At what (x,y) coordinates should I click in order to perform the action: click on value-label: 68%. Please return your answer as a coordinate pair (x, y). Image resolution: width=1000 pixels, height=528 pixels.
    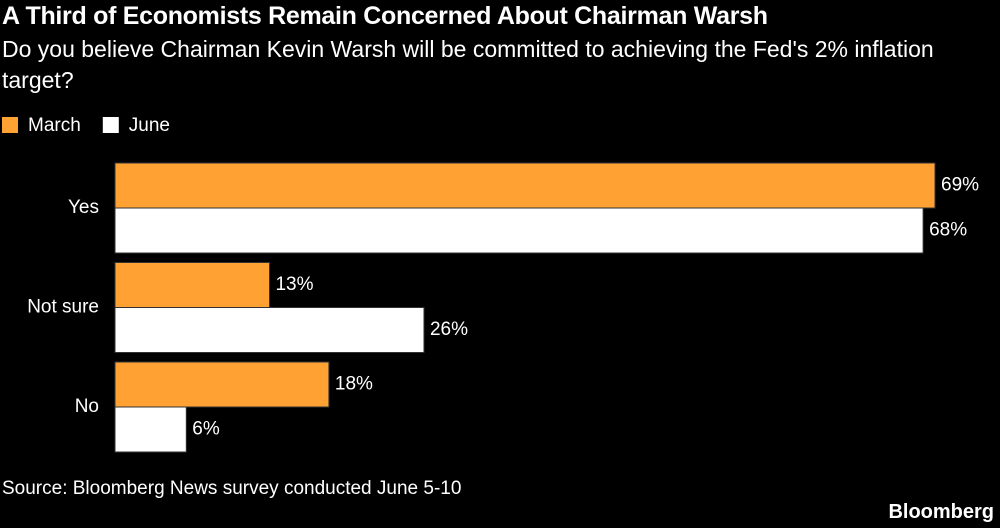
    Looking at the image, I should click on (948, 230).